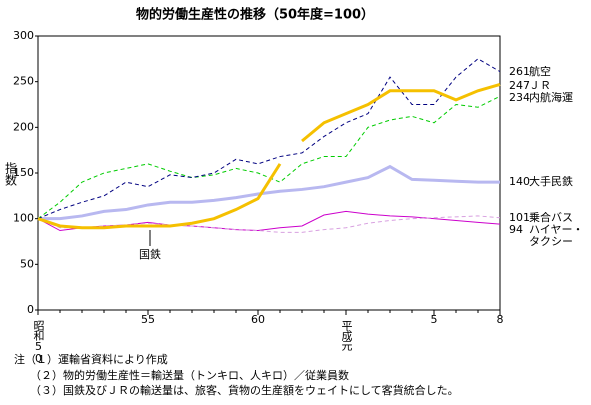 The height and width of the screenshot is (405, 591). Describe the element at coordinates (23, 81) in the screenshot. I see `y-tick-label: 250` at that location.